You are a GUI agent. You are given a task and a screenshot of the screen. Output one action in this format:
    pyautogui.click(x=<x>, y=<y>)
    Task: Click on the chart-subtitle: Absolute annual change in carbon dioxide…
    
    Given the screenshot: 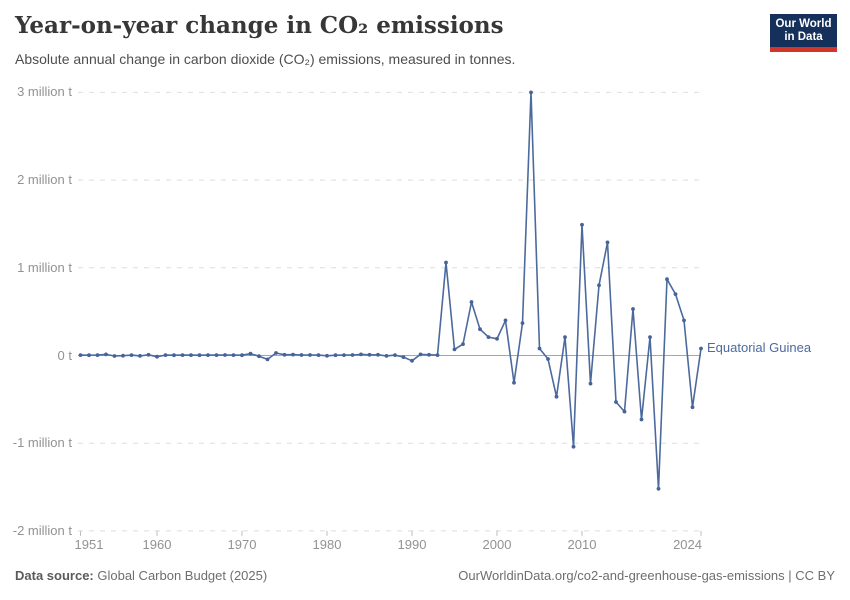 What is the action you would take?
    pyautogui.click(x=265, y=59)
    